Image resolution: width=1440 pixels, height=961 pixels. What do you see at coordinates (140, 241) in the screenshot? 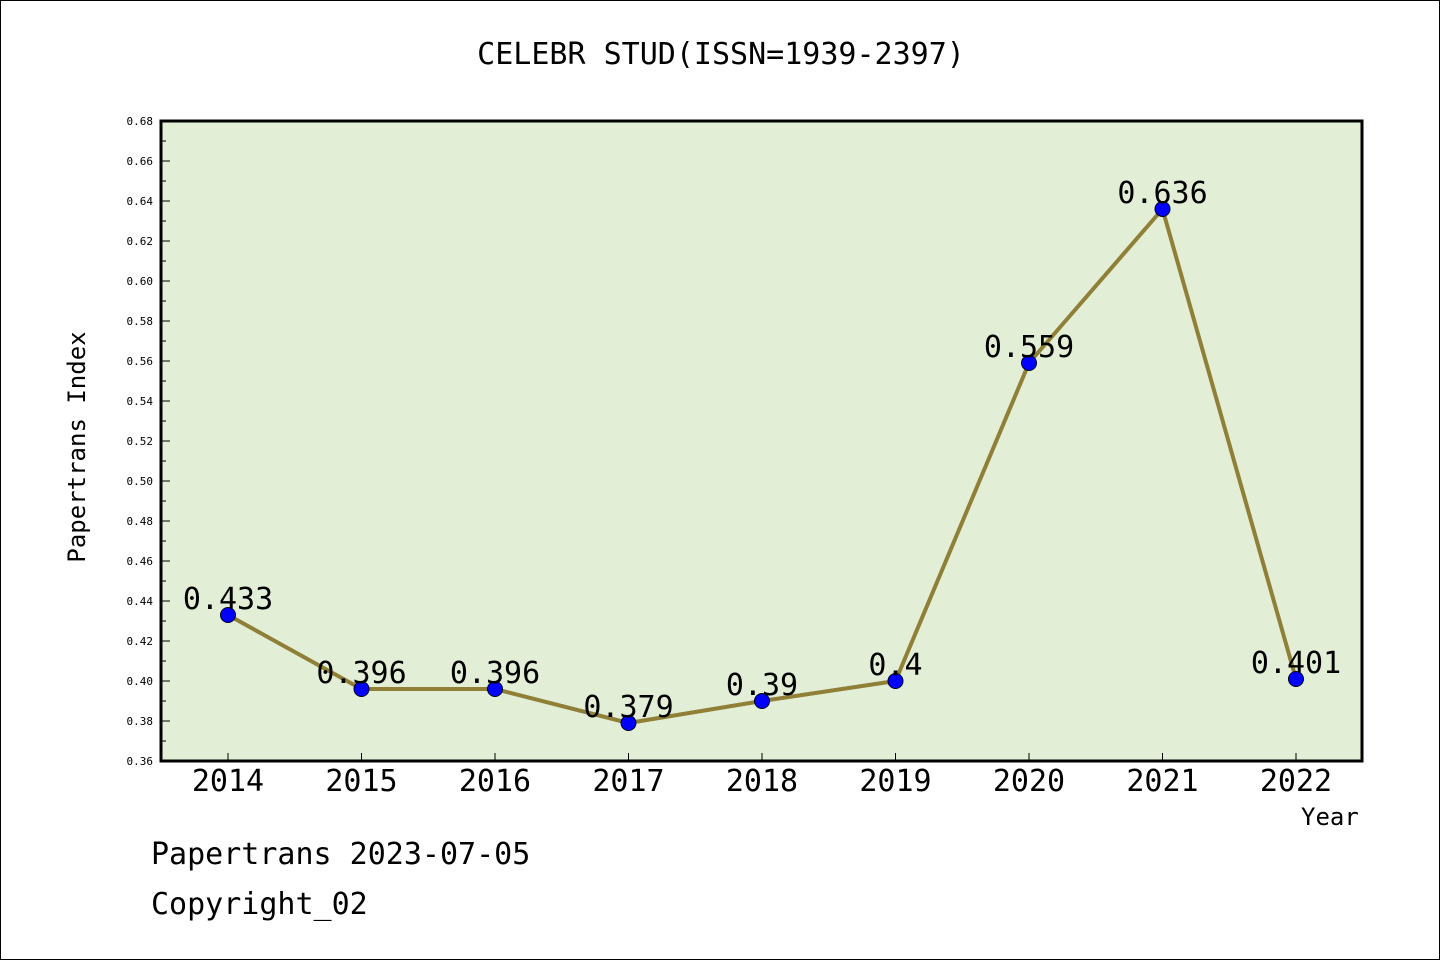
I see `y-tick-label: 0.62` at bounding box center [140, 241].